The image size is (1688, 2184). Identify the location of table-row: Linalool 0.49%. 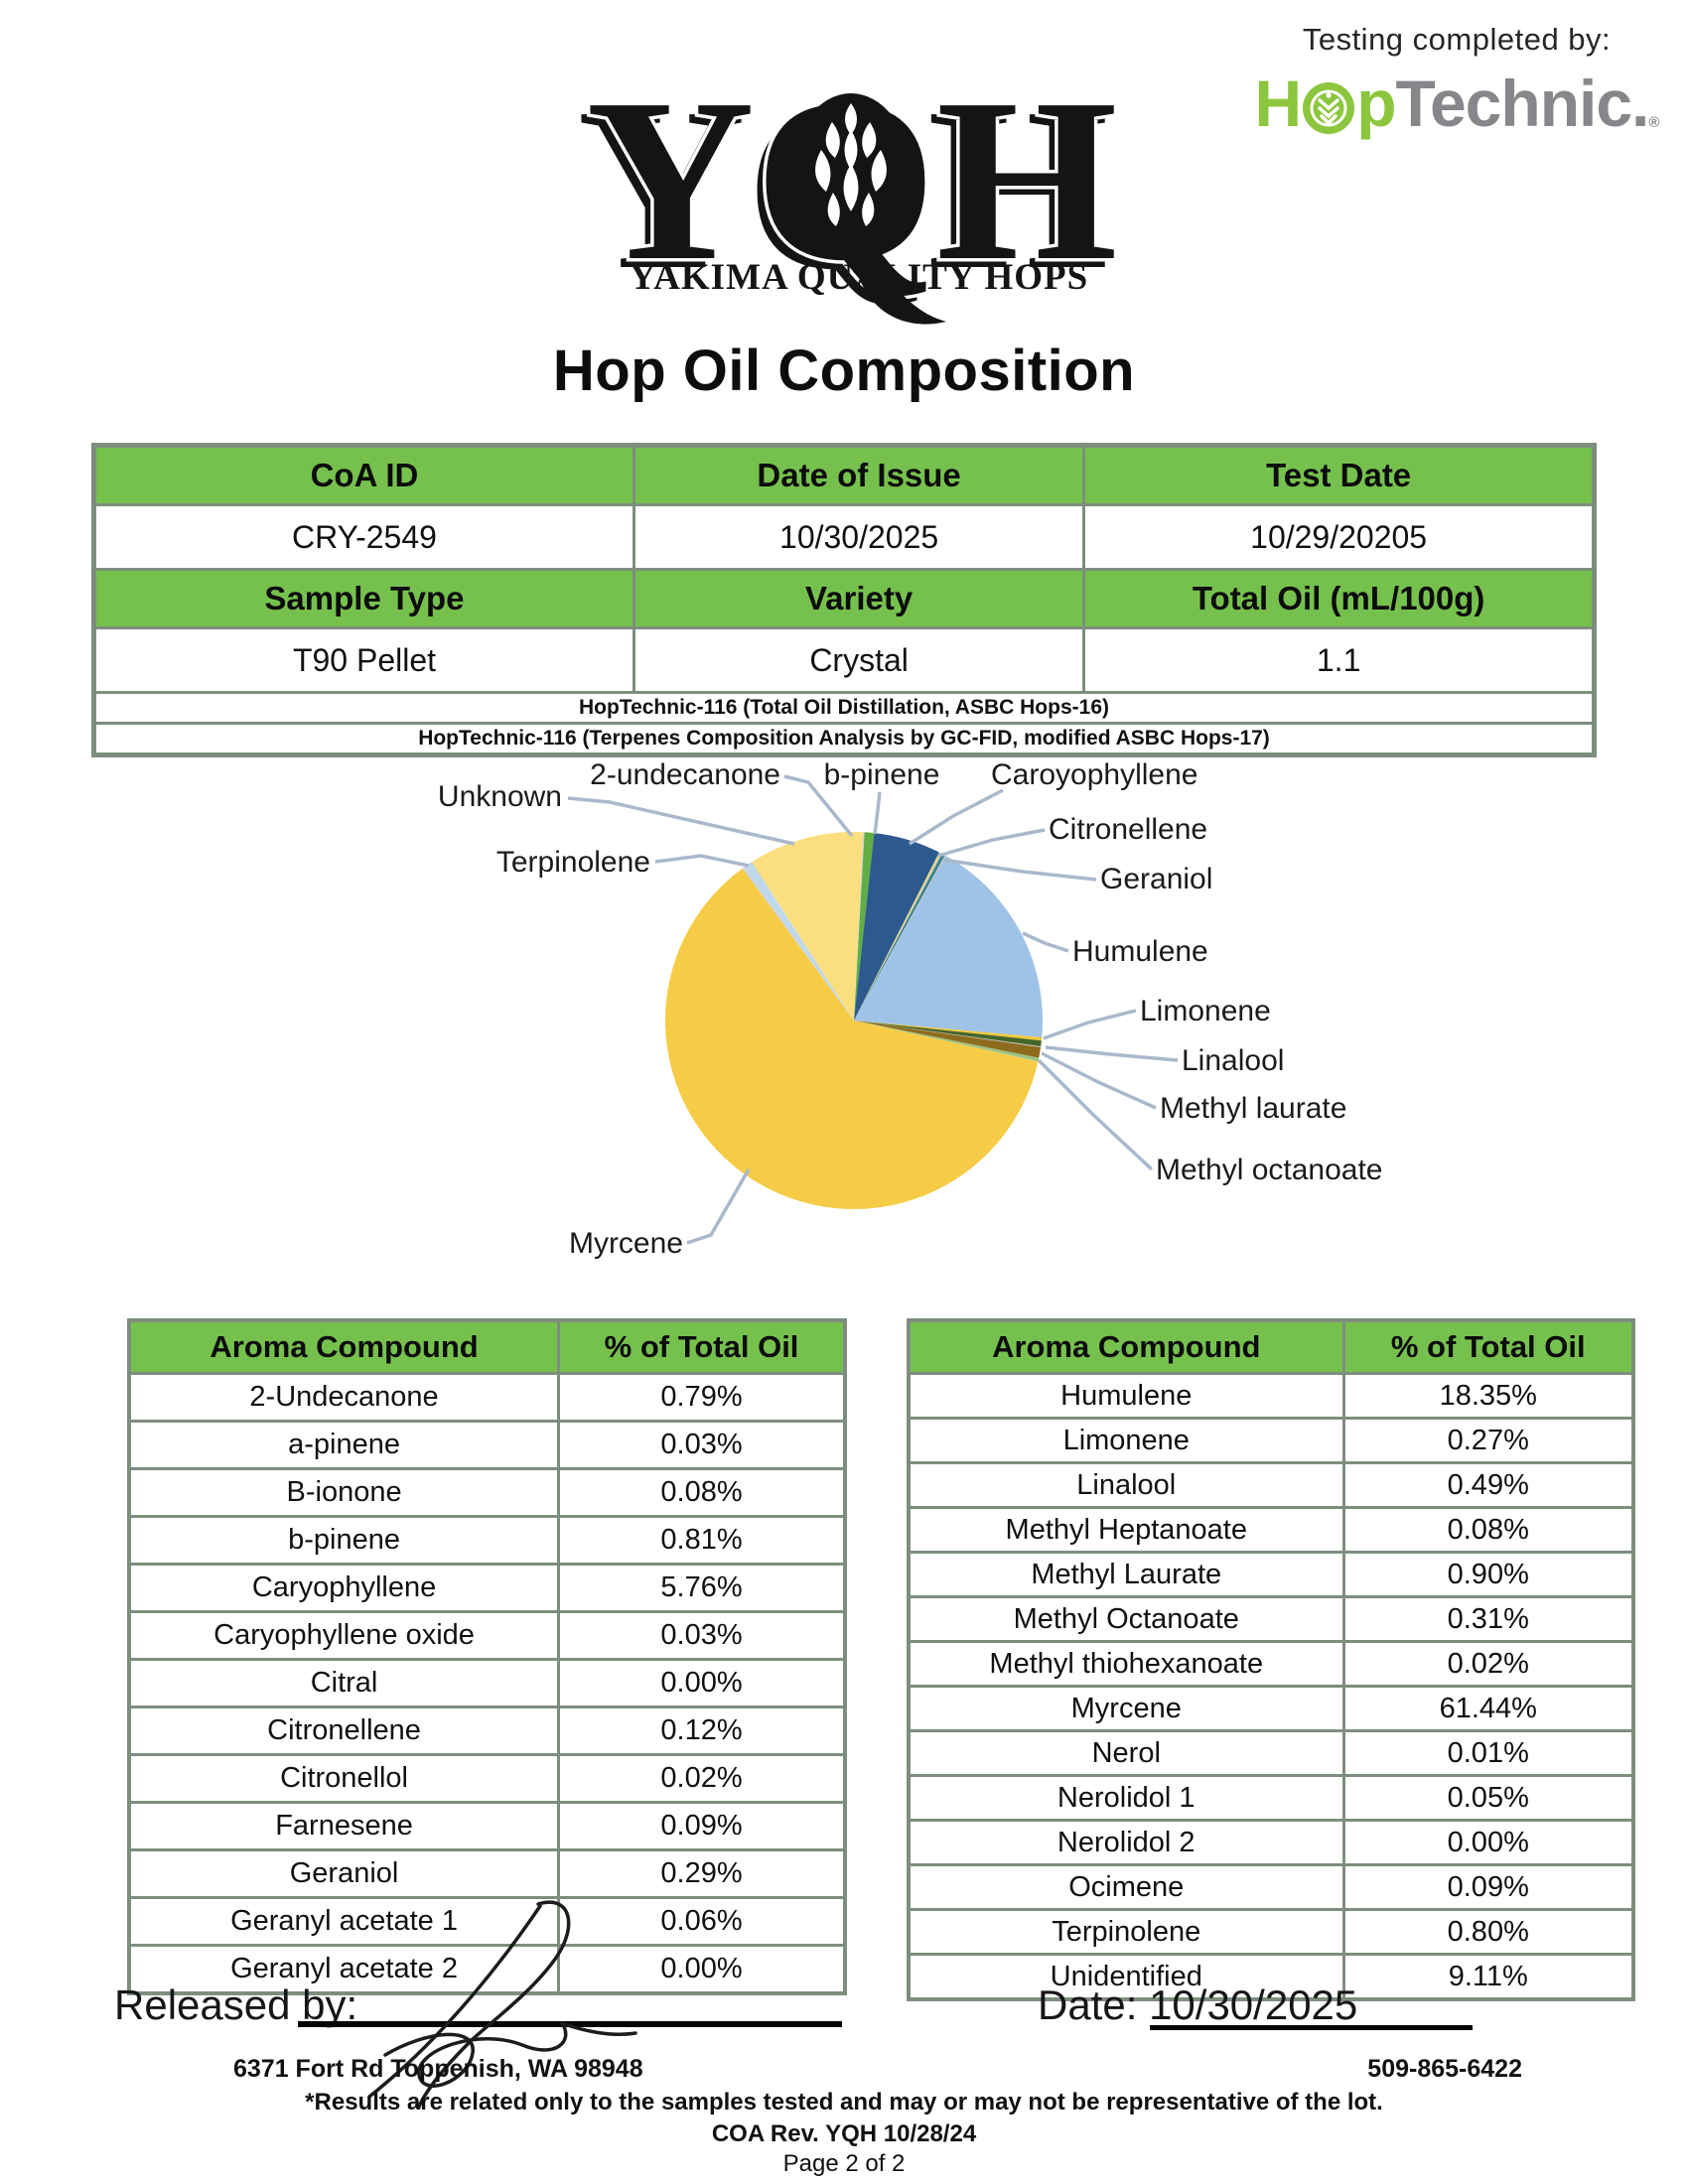
(1271, 1485).